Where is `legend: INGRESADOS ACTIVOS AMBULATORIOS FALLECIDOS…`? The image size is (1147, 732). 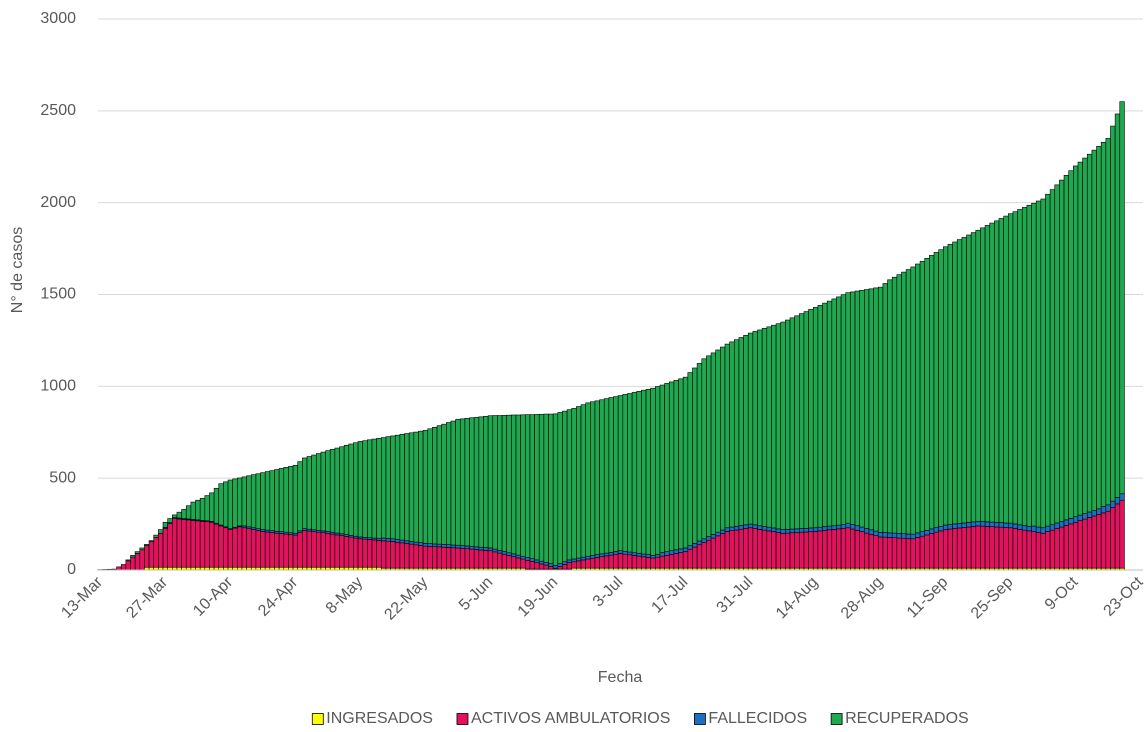 legend: INGRESADOS ACTIVOS AMBULATORIOS FALLECIDOS… is located at coordinates (640, 718).